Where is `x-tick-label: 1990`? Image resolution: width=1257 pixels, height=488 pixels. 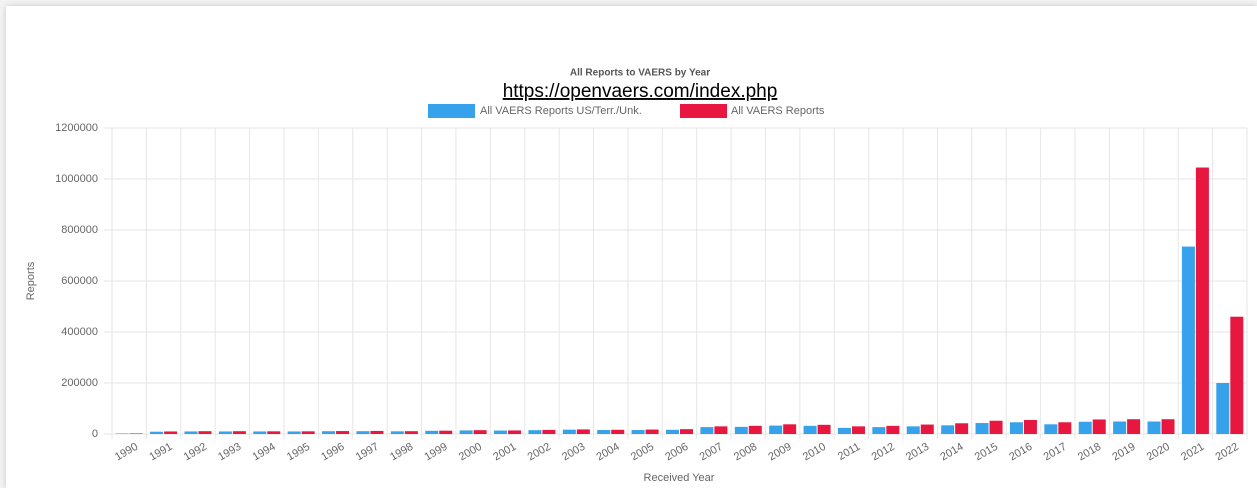
x-tick-label: 1990 is located at coordinates (126, 452).